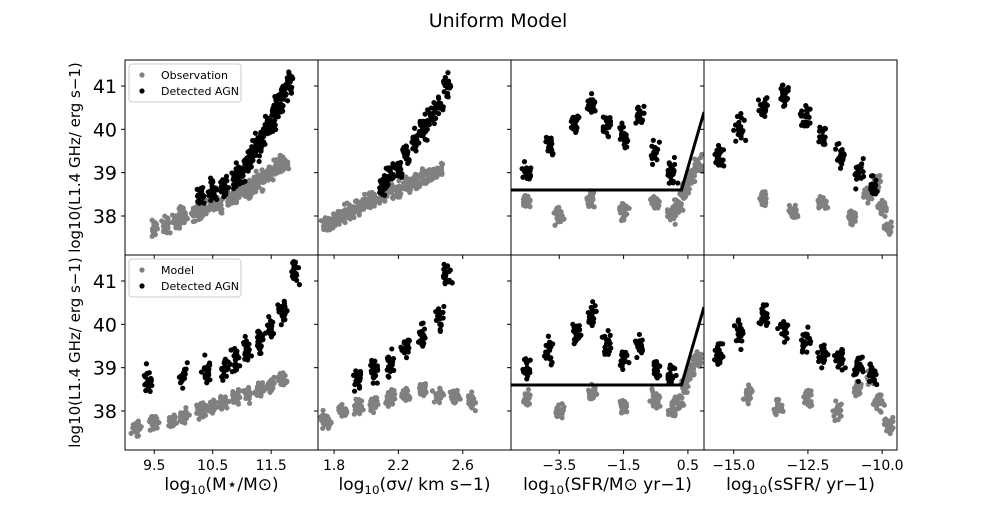 The width and height of the screenshot is (997, 506). What do you see at coordinates (105, 325) in the screenshot?
I see `y-tick-label: 40` at bounding box center [105, 325].